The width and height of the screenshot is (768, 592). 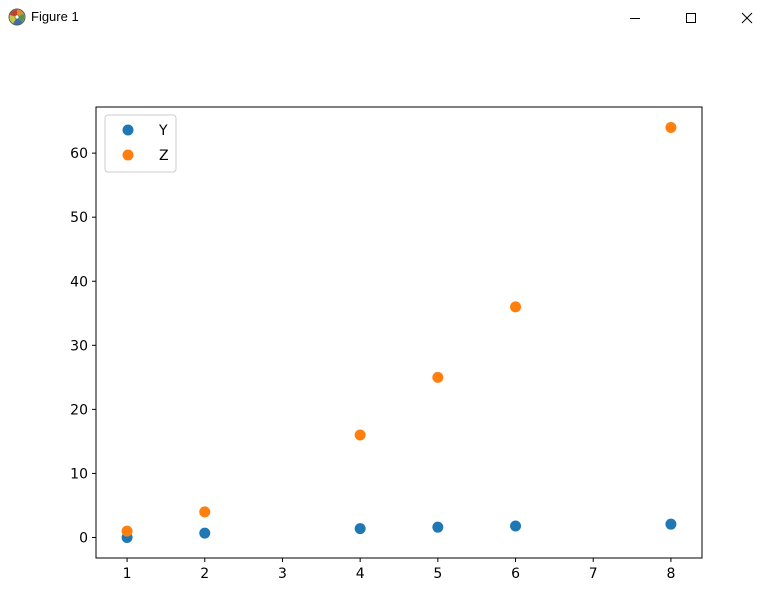 I want to click on y-tick-label: 20, so click(x=79, y=410).